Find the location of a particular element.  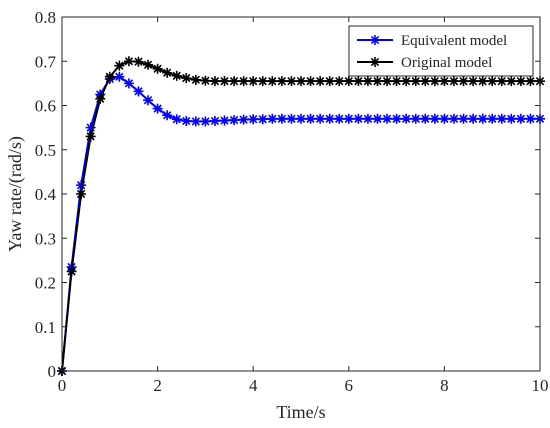

x-tick-label: 6 is located at coordinates (349, 385).